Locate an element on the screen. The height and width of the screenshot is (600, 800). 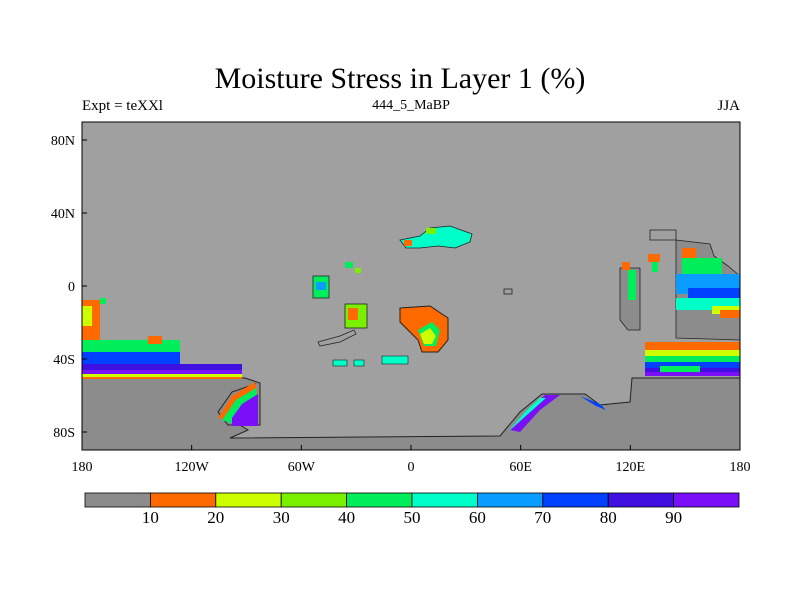
map-title: Moisture Stress in Layer 1 (%) is located at coordinates (400, 78).